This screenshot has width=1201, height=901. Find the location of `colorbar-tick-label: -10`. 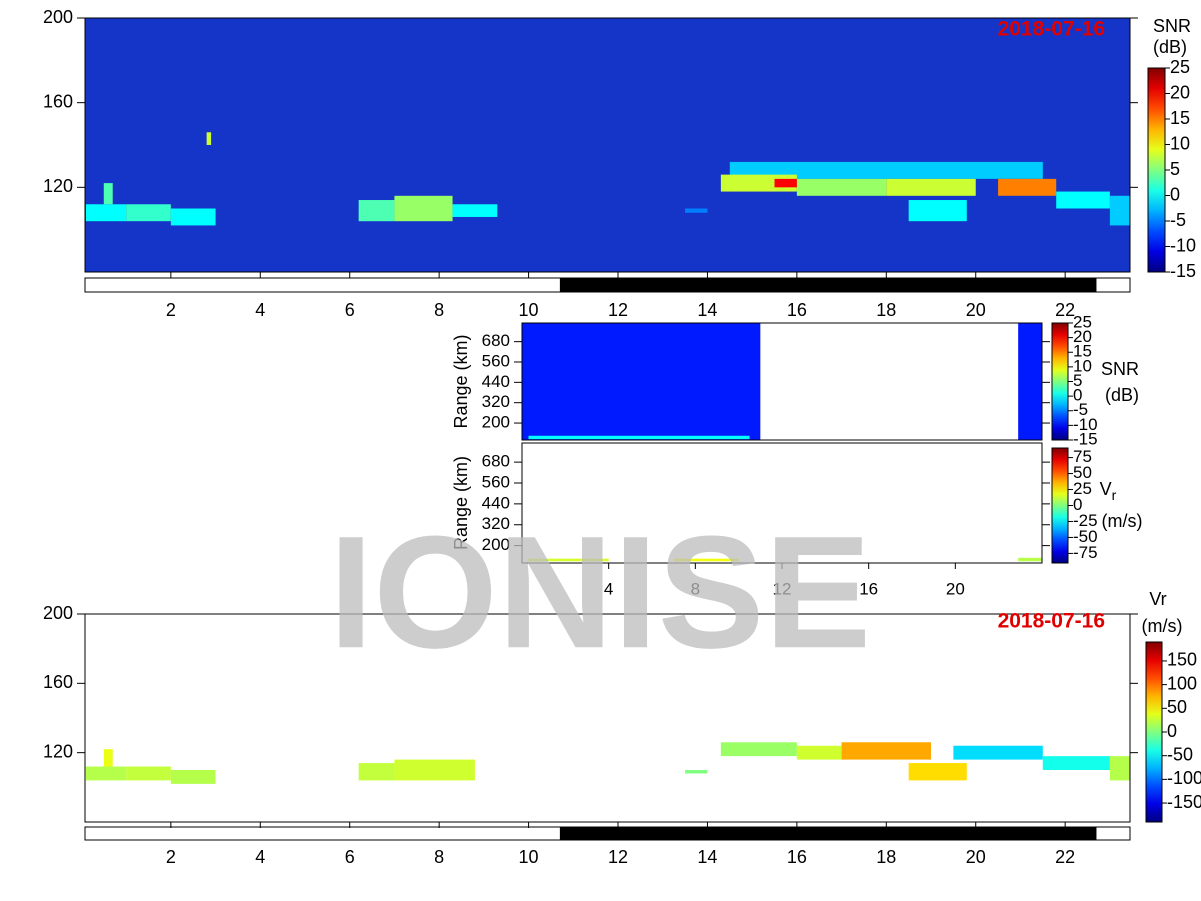

colorbar-tick-label: -10 is located at coordinates (1085, 424).